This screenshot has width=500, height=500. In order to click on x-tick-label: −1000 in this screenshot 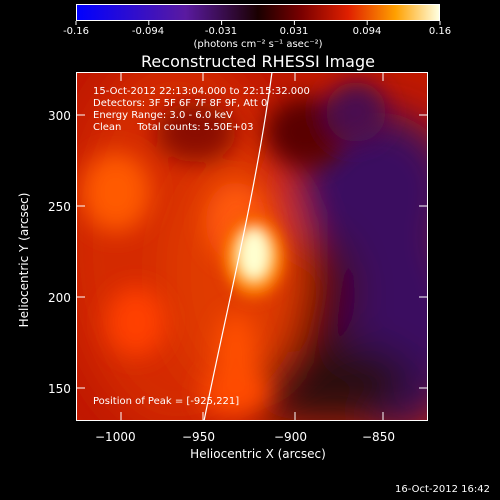, I will do `click(115, 437)`.